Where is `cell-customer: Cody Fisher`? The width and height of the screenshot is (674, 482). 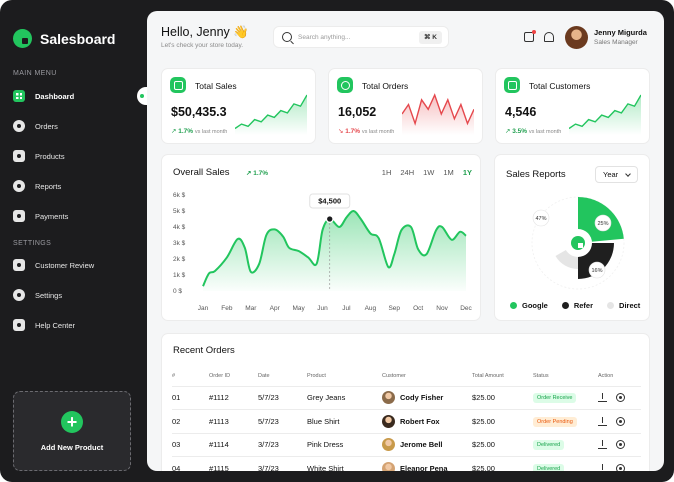 cell-customer: Cody Fisher is located at coordinates (427, 398).